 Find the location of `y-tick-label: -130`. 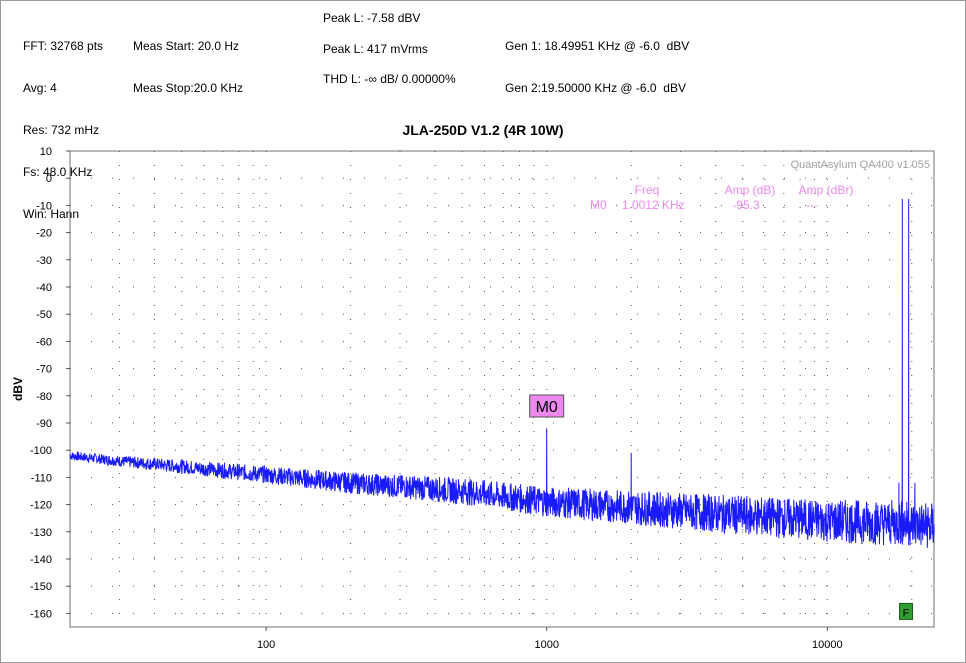

y-tick-label: -130 is located at coordinates (41, 533).